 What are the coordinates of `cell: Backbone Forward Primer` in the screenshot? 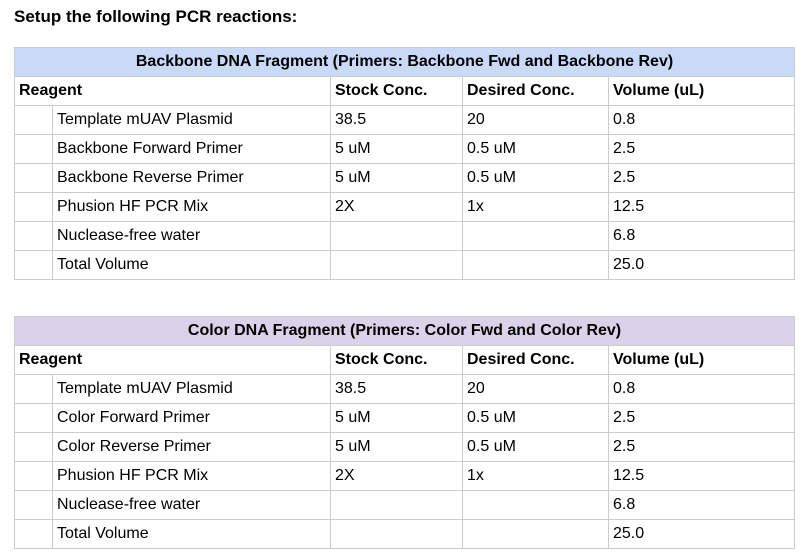 It's located at (191, 149).